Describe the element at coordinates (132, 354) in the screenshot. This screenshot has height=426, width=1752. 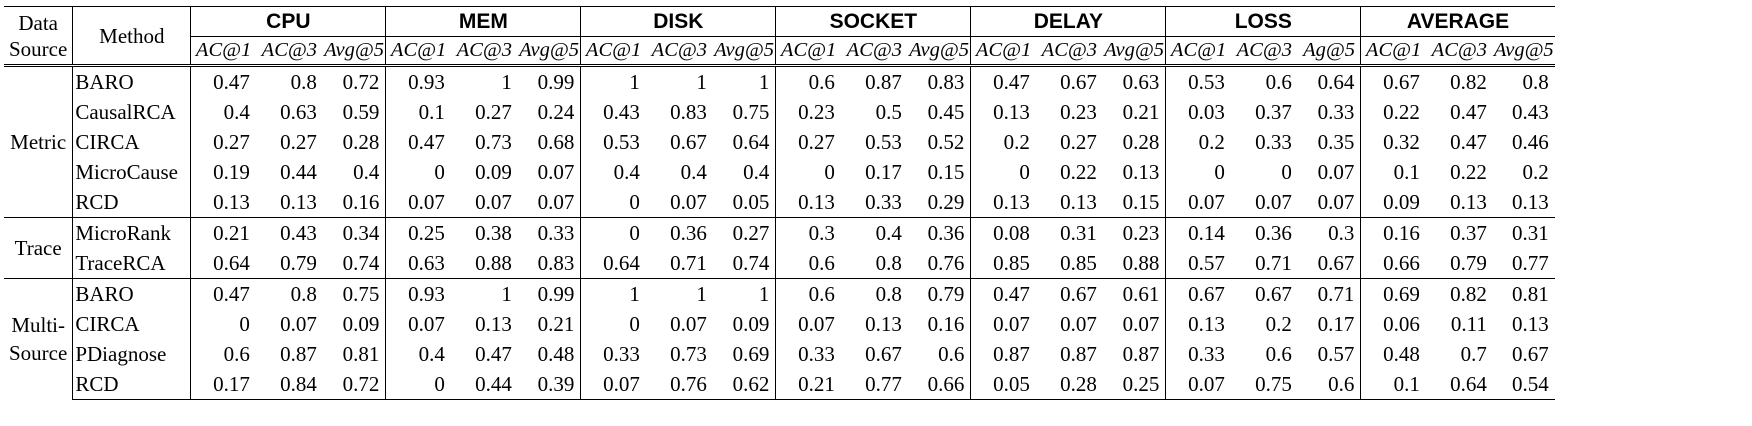
I see `method-name: PDiagnose` at that location.